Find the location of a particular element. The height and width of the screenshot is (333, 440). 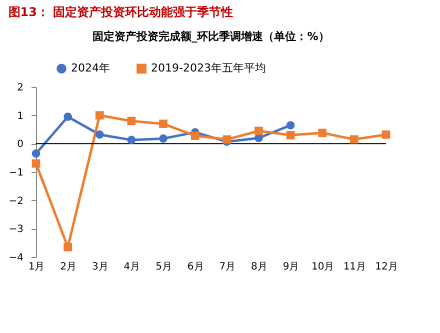

x-tick-label: 8月 is located at coordinates (259, 267).